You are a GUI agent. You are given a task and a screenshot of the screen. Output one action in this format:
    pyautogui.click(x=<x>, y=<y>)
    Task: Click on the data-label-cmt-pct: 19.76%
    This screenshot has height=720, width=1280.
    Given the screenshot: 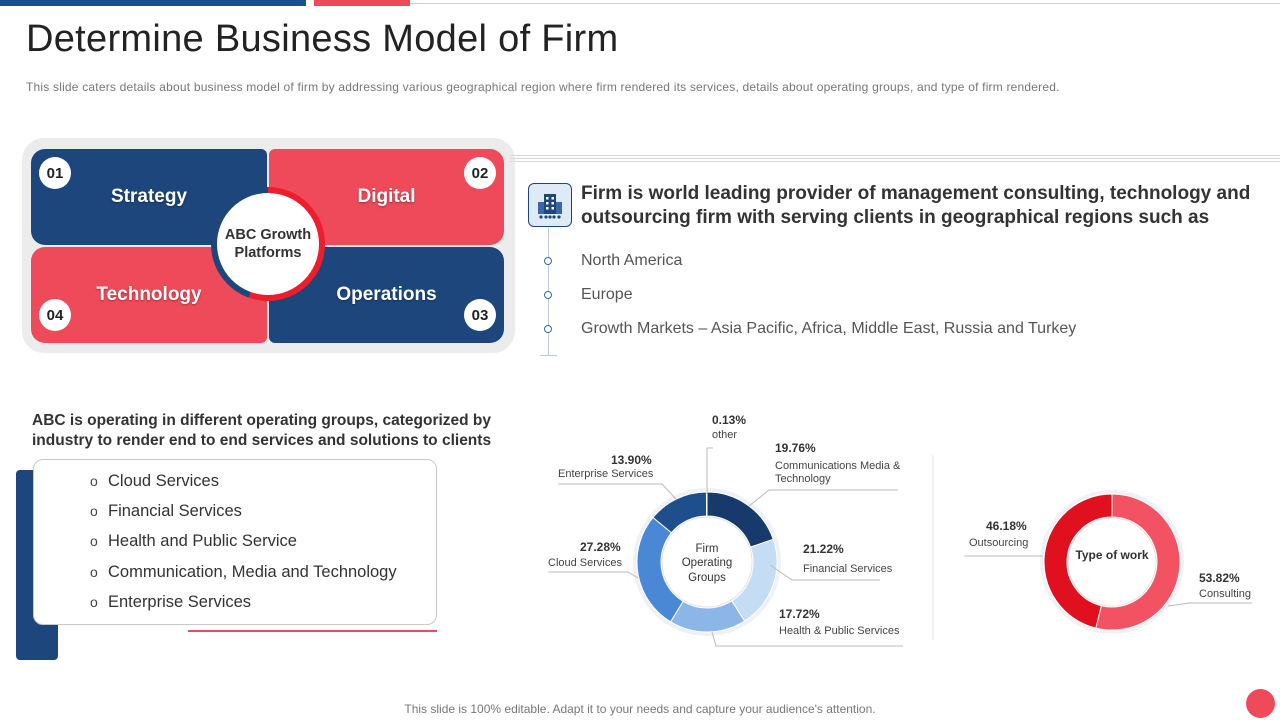 What is the action you would take?
    pyautogui.click(x=795, y=448)
    